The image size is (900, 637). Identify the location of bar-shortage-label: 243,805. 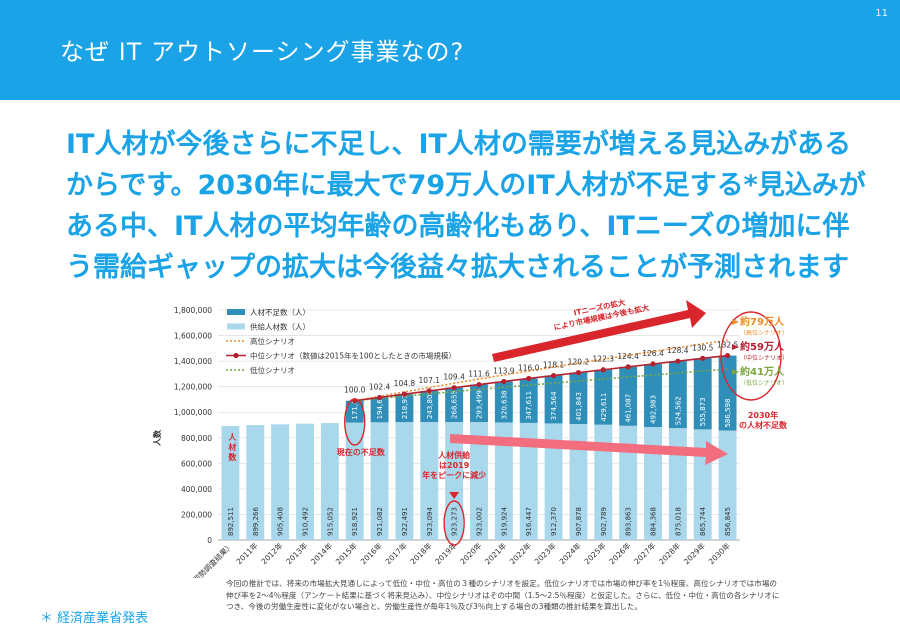
(430, 404).